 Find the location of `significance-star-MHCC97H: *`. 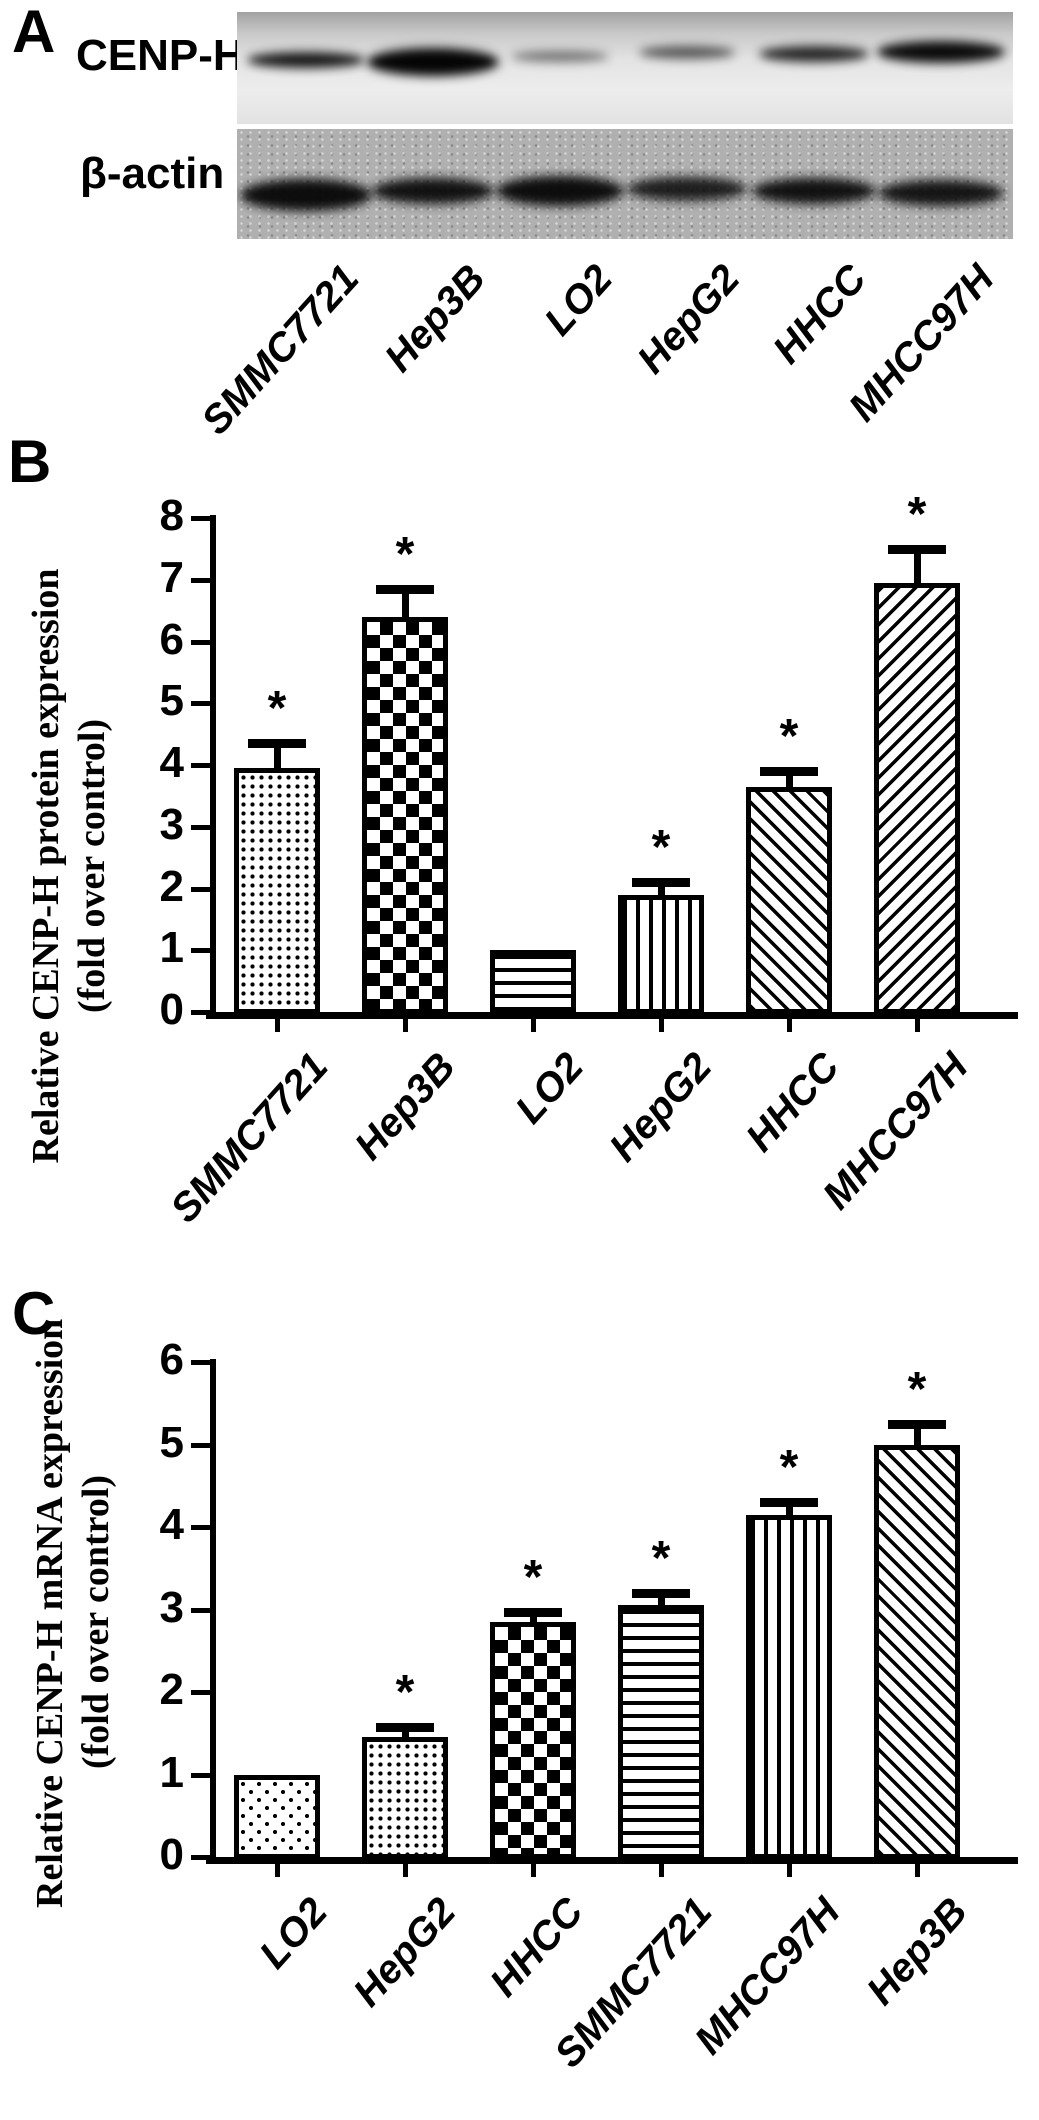

significance-star-MHCC97H: * is located at coordinates (789, 1468).